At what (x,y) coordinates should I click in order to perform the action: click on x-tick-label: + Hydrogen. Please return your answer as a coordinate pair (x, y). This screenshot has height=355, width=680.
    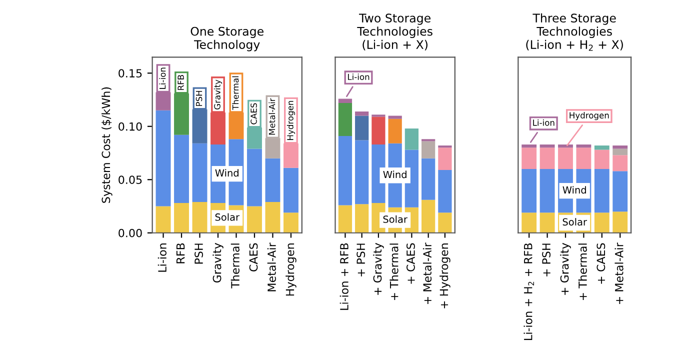
    Looking at the image, I should click on (445, 276).